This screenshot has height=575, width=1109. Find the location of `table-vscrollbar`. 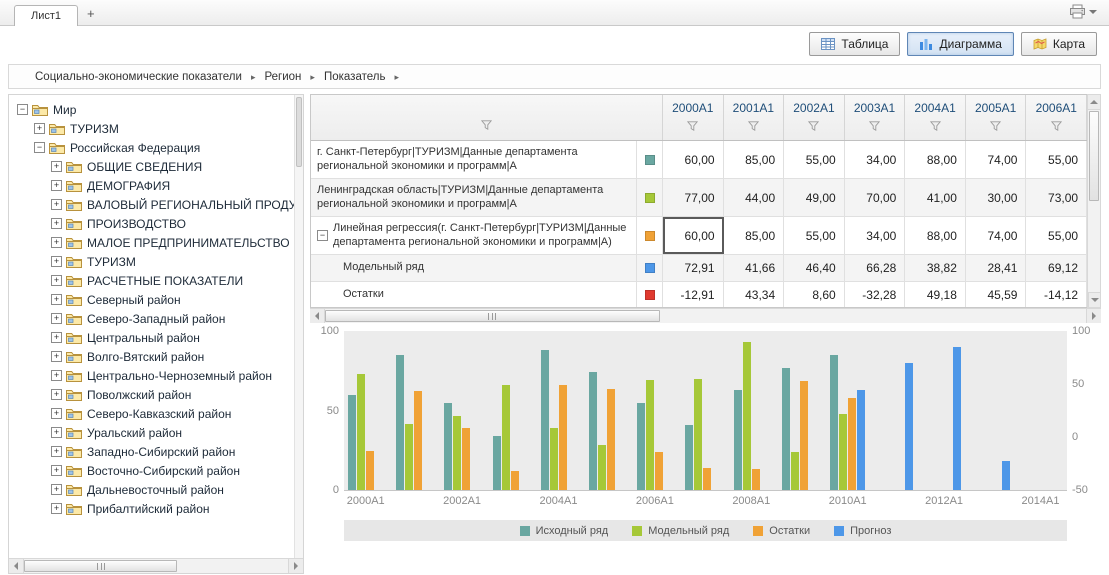

table-vscrollbar is located at coordinates (1094, 201).